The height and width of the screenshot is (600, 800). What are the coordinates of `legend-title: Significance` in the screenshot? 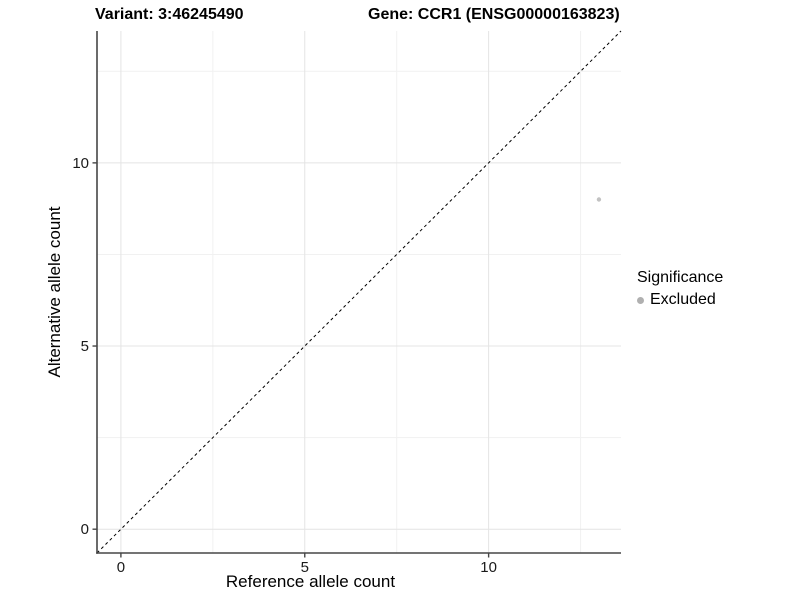 It's located at (680, 277).